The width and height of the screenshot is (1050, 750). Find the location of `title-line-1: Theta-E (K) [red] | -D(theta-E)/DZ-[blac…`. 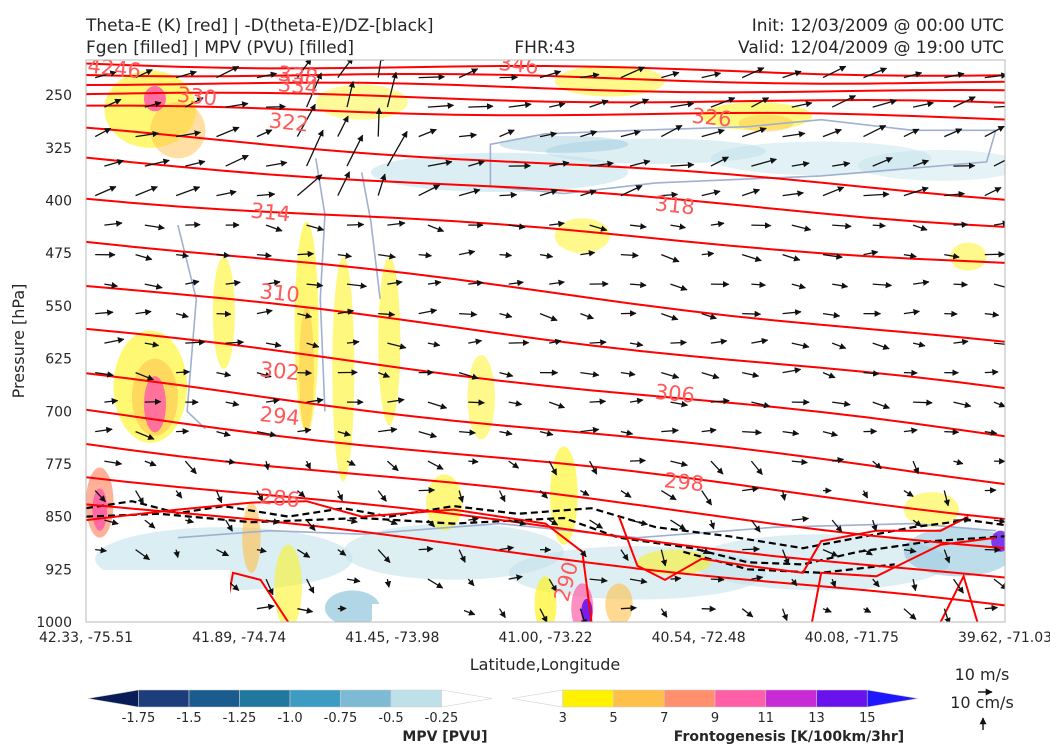

title-line-1: Theta-E (K) [red] | -D(theta-E)/DZ-[blac… is located at coordinates (259, 26).